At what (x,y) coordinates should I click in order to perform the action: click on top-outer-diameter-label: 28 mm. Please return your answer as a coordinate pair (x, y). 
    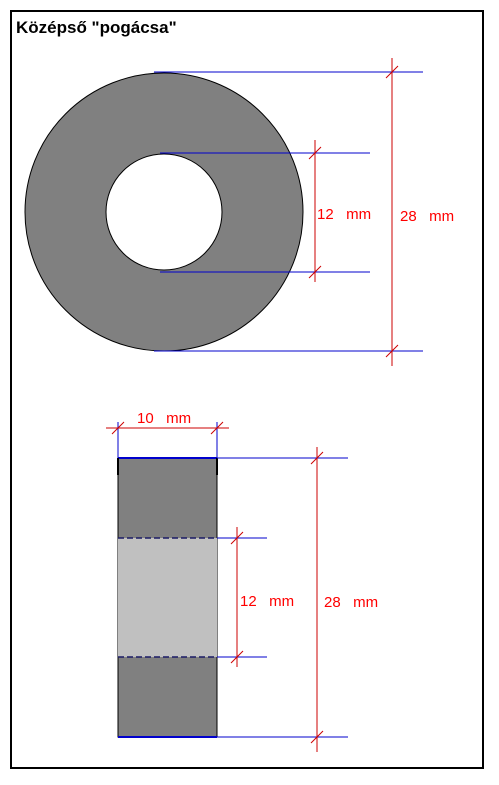
    Looking at the image, I should click on (427, 216).